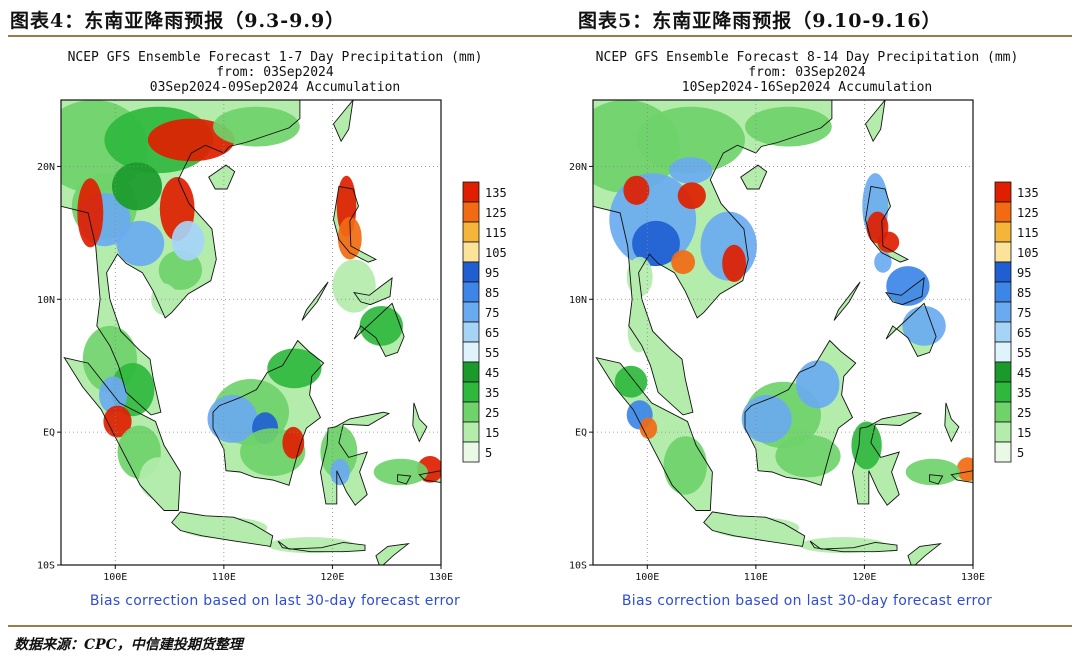 The height and width of the screenshot is (665, 1080). What do you see at coordinates (864, 577) in the screenshot?
I see `lon-tick-label: 120E` at bounding box center [864, 577].